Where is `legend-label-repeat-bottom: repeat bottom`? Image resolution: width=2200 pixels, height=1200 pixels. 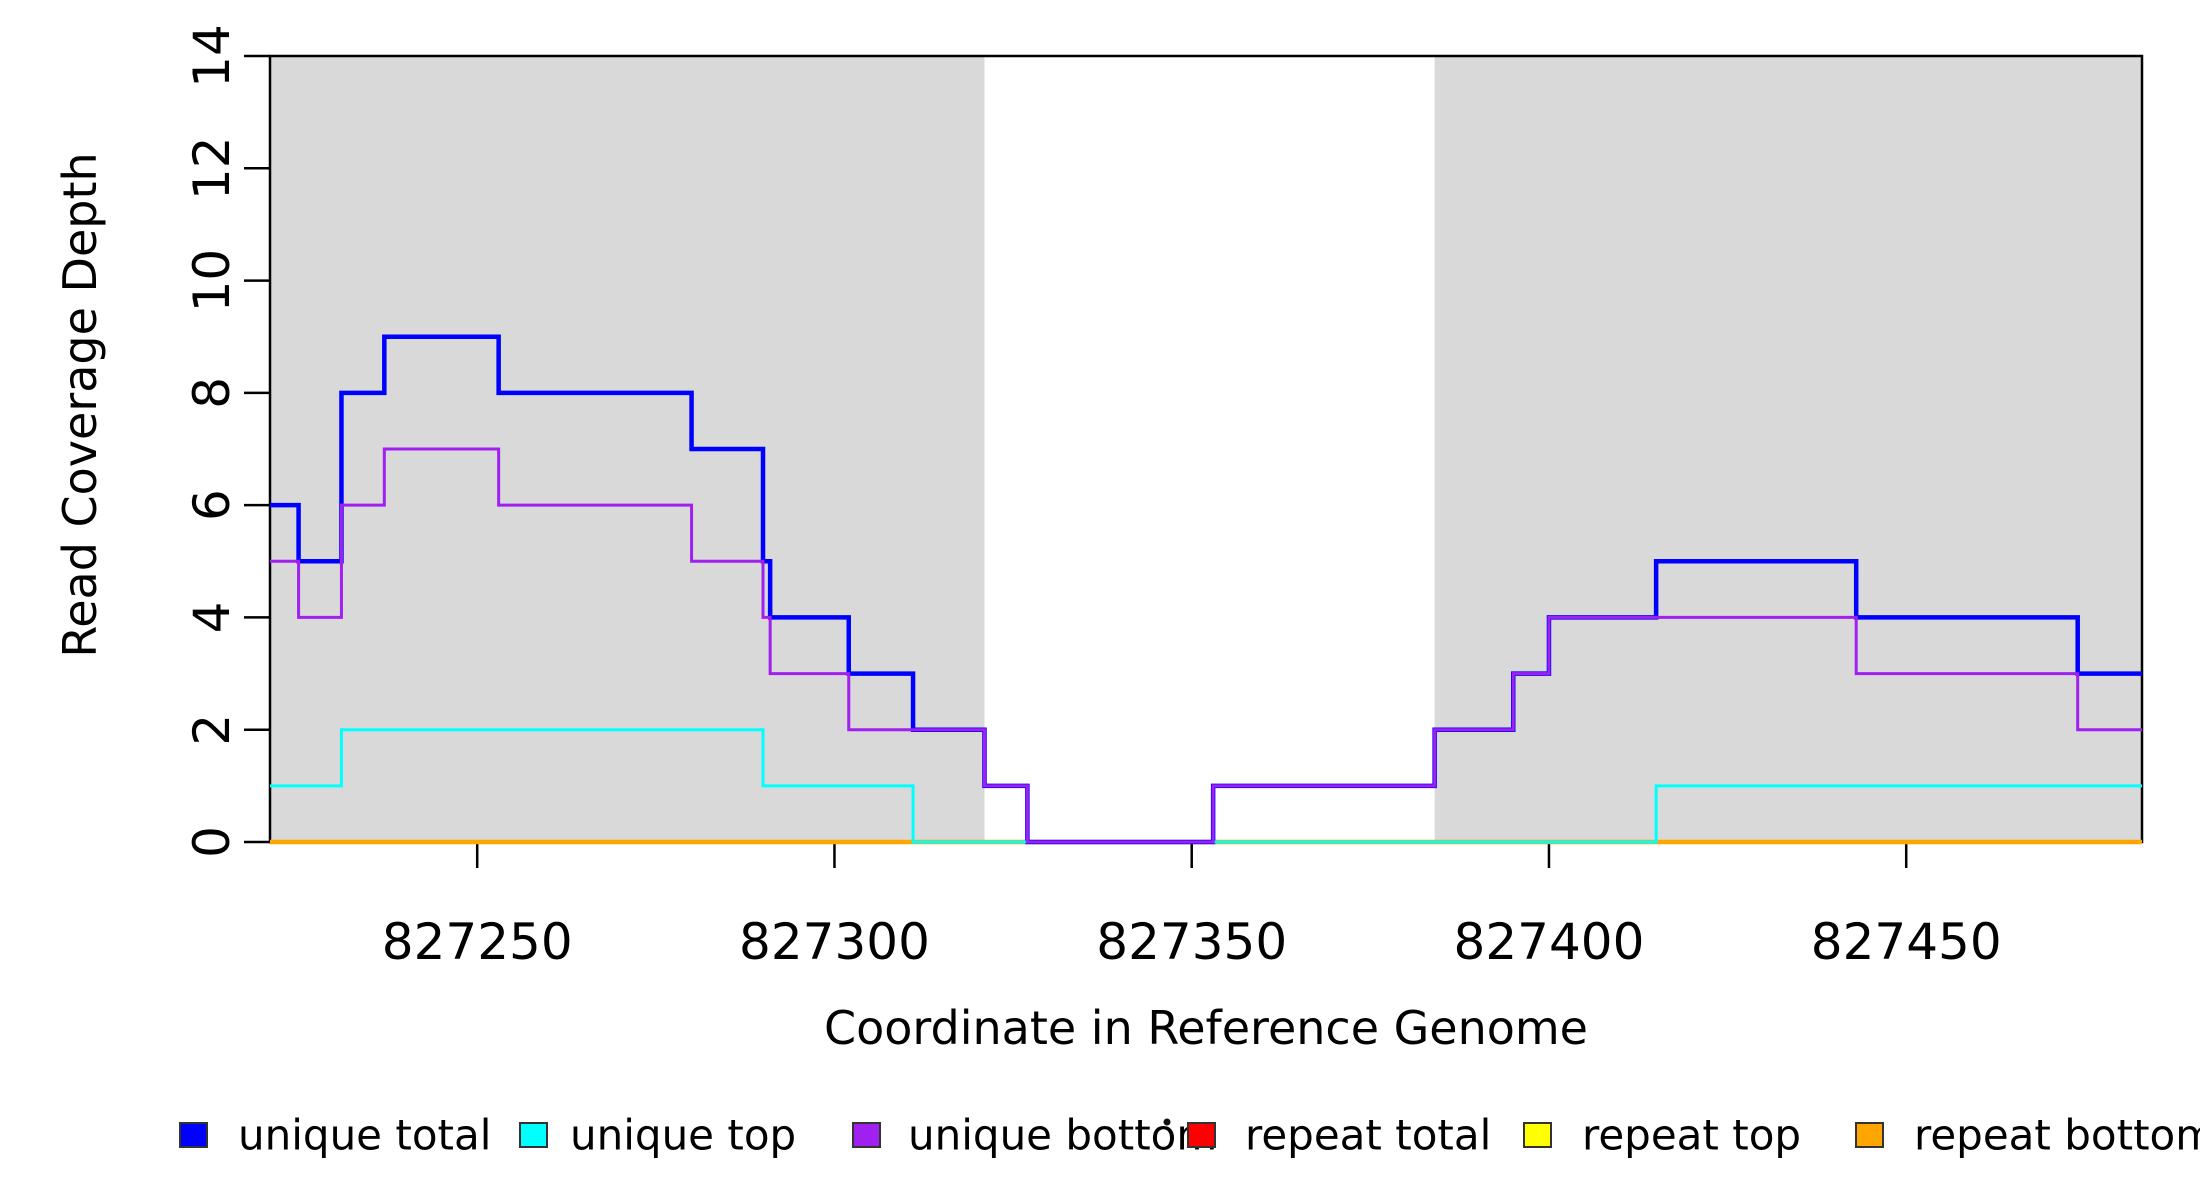
legend-label-repeat-bottom: repeat bottom is located at coordinates (2057, 1135).